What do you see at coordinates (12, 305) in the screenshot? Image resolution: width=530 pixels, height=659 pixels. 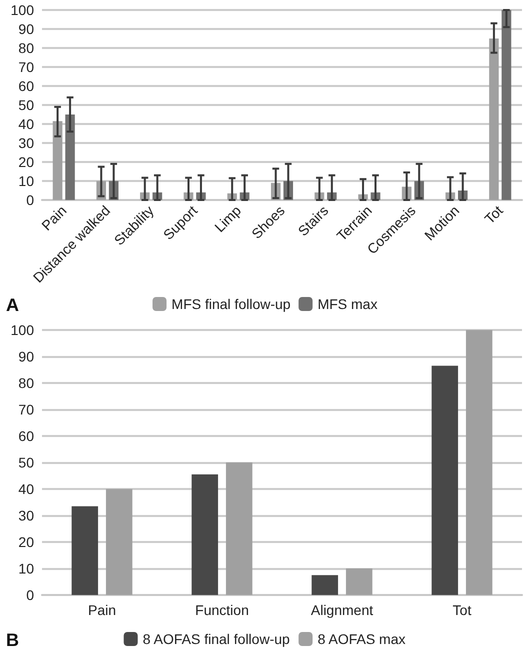 I see `text: A` at bounding box center [12, 305].